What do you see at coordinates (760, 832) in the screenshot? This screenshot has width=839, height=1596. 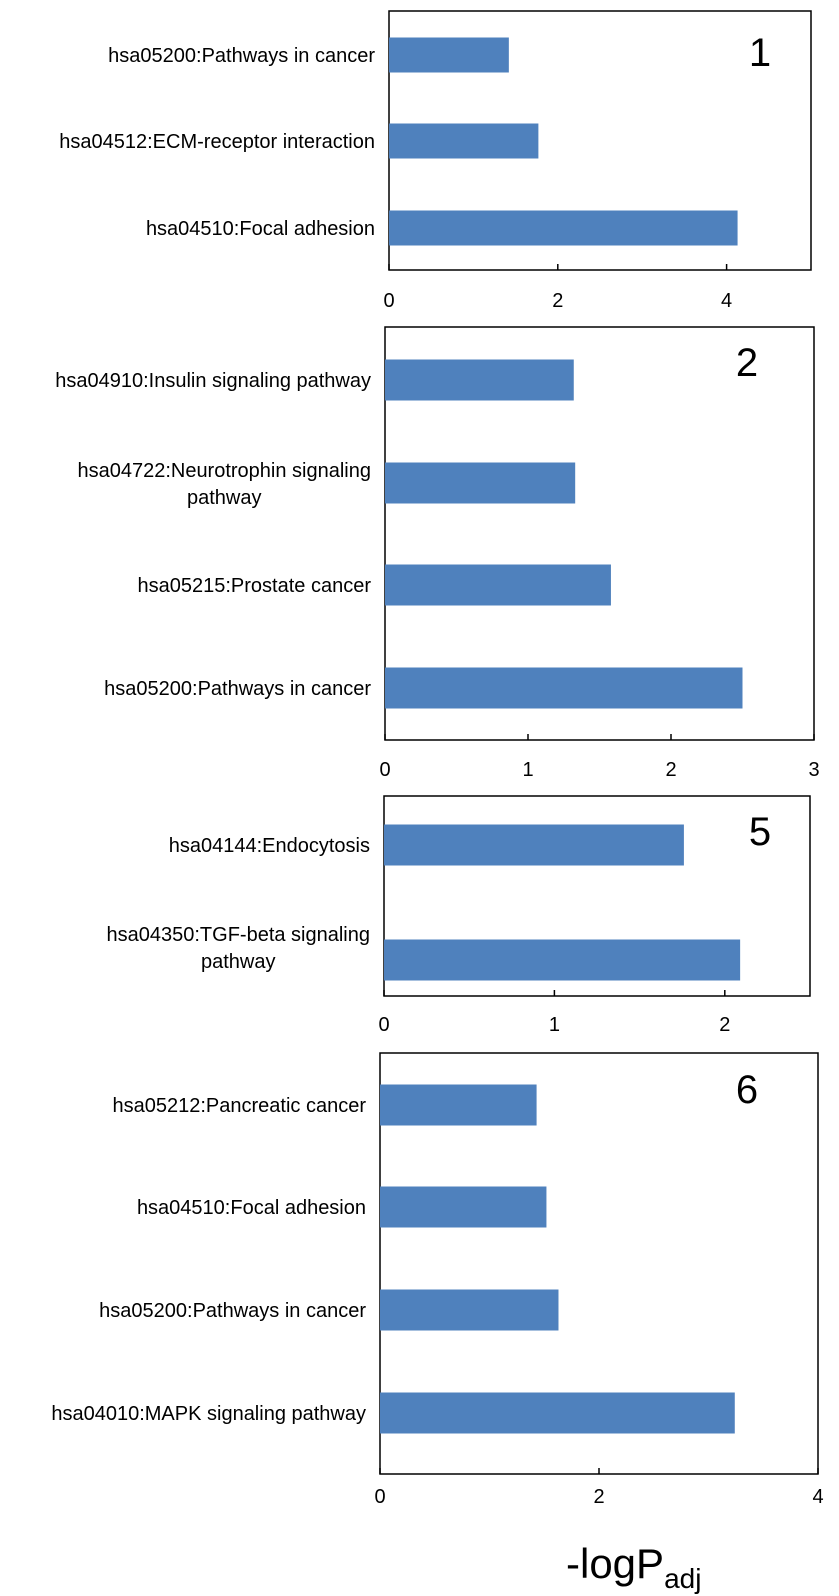 I see `panel-number: 5` at bounding box center [760, 832].